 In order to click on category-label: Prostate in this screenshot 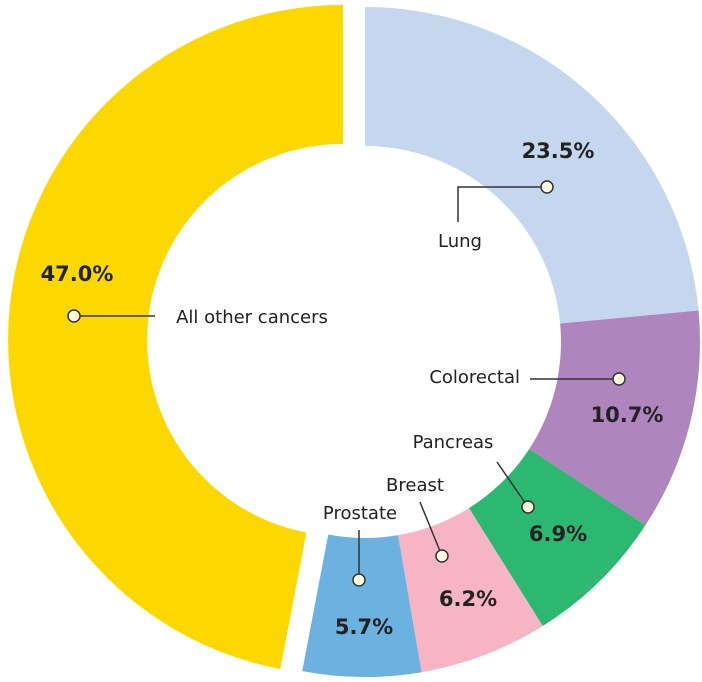, I will do `click(360, 513)`.